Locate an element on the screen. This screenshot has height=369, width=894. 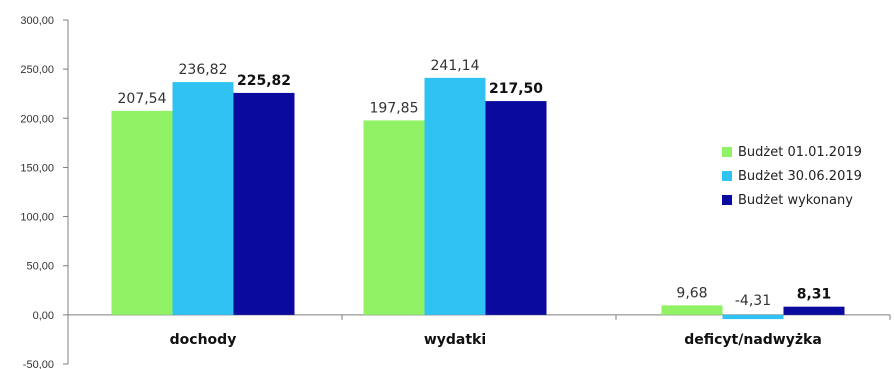
y-tick-label: 150,00 is located at coordinates (37, 168).